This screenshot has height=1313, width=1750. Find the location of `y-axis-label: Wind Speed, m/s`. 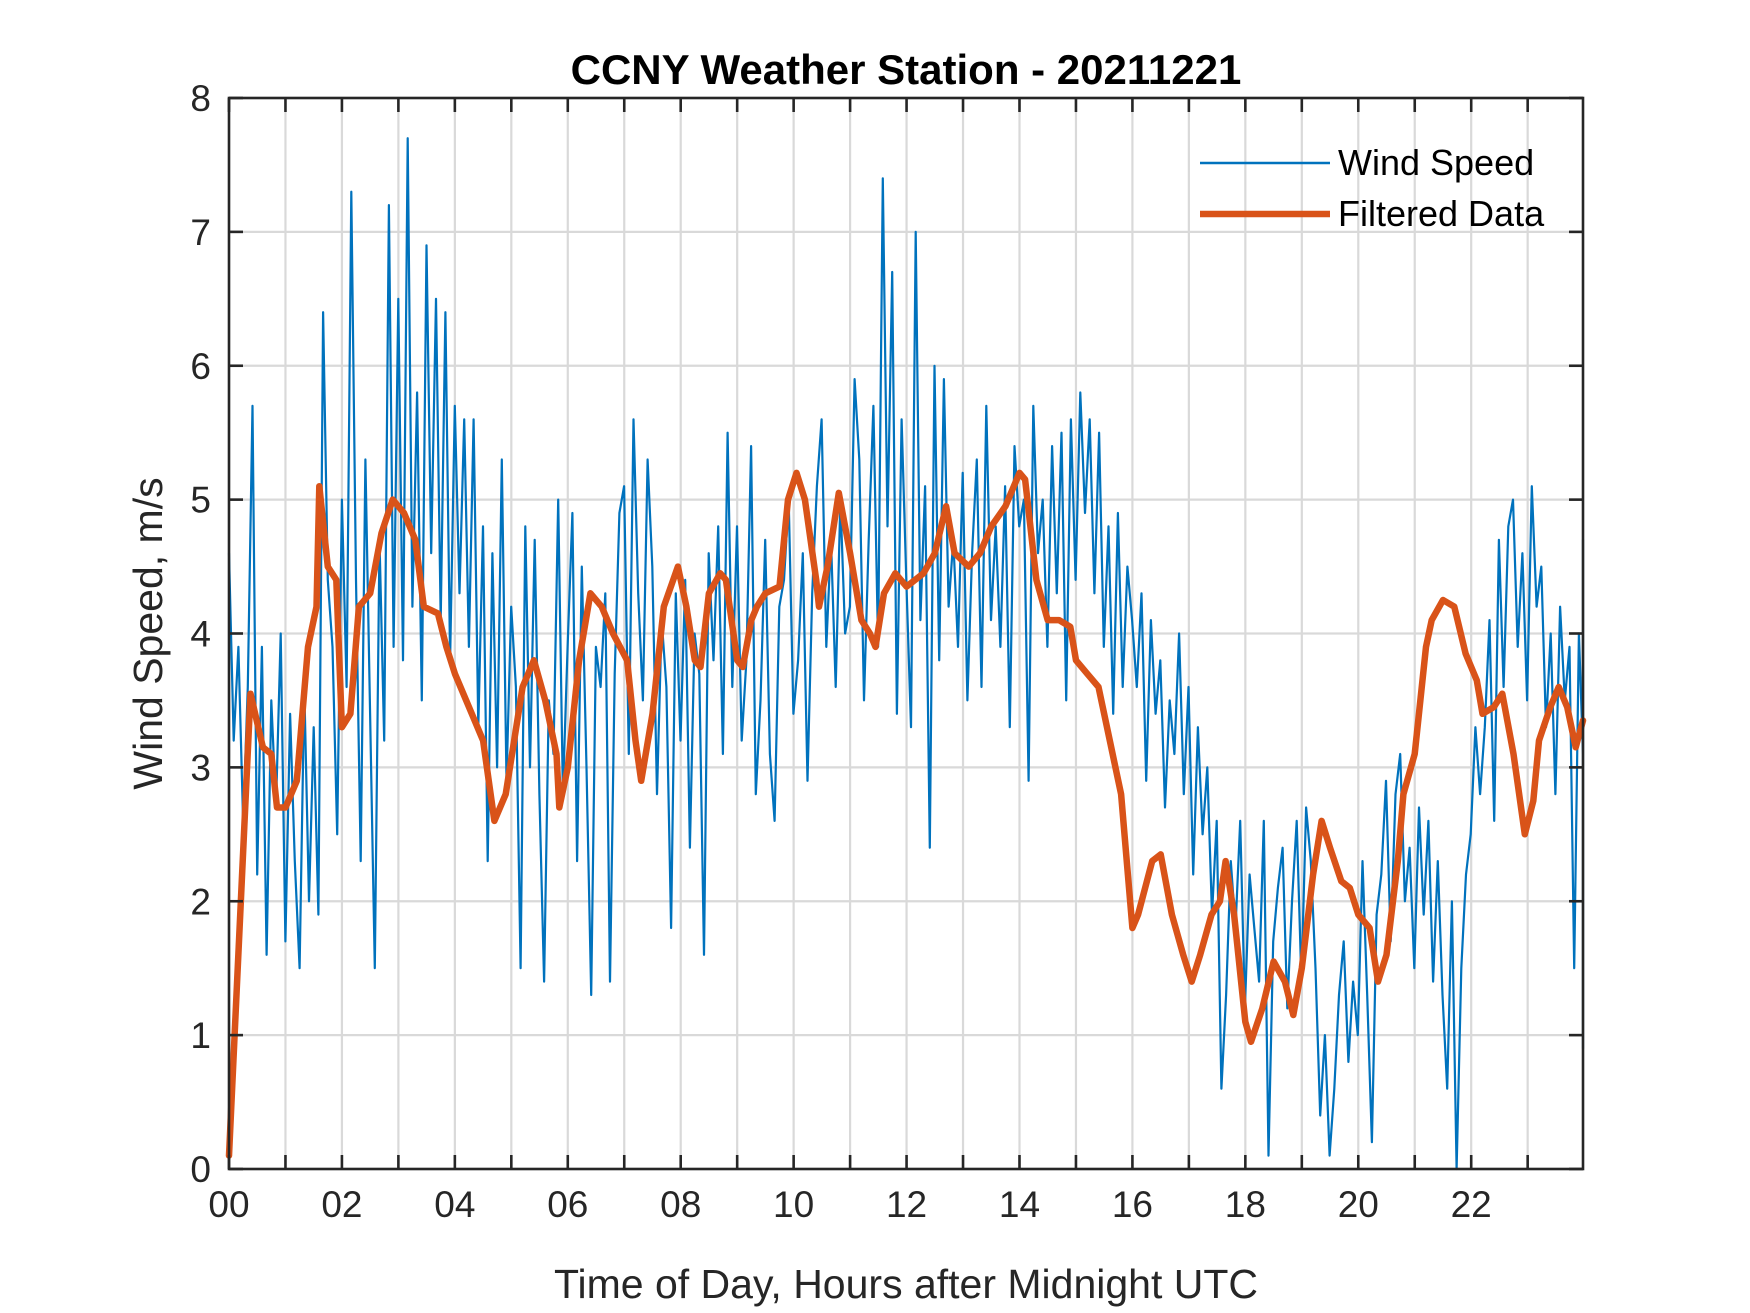

y-axis-label: Wind Speed, m/s is located at coordinates (148, 633).